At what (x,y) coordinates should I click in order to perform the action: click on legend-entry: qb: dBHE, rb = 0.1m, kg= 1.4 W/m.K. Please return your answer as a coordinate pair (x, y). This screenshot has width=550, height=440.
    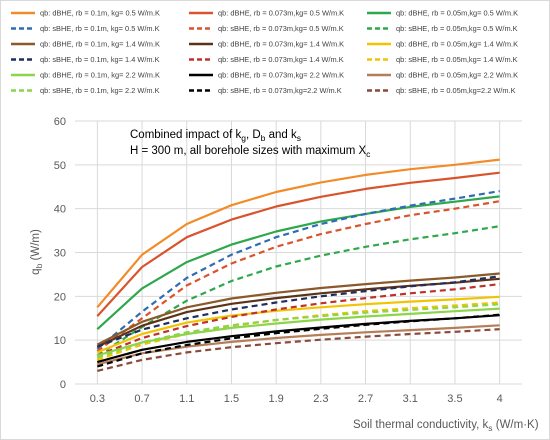
    Looking at the image, I should click on (85, 44).